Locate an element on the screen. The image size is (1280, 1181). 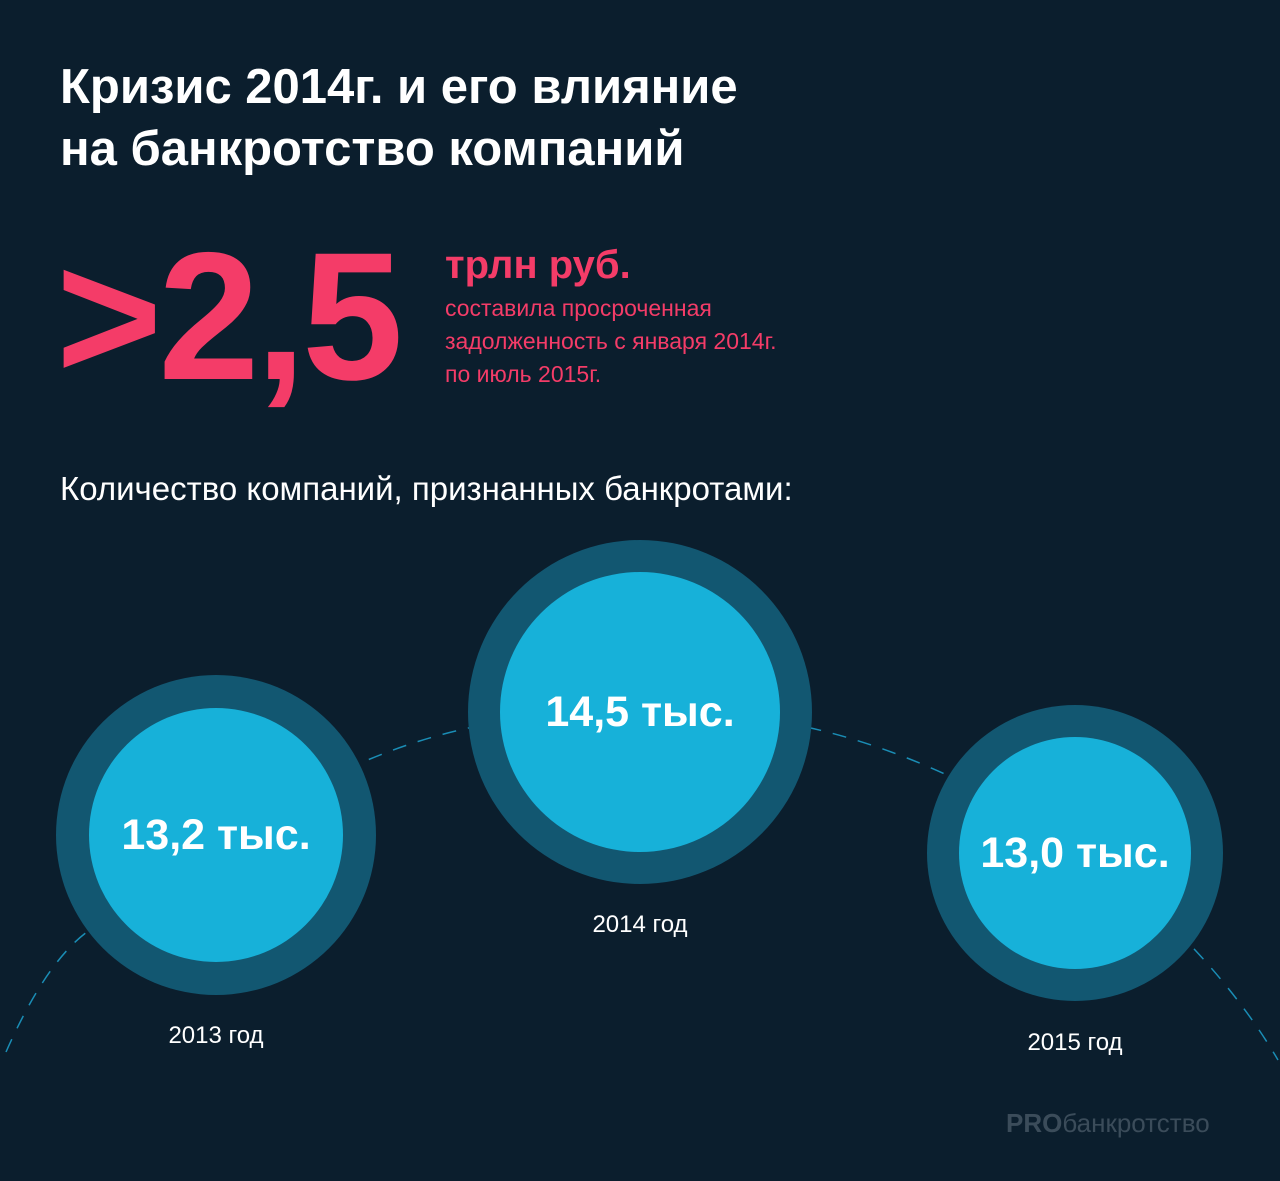
bubble-2014-value: 14,5 тыс. is located at coordinates (640, 711).